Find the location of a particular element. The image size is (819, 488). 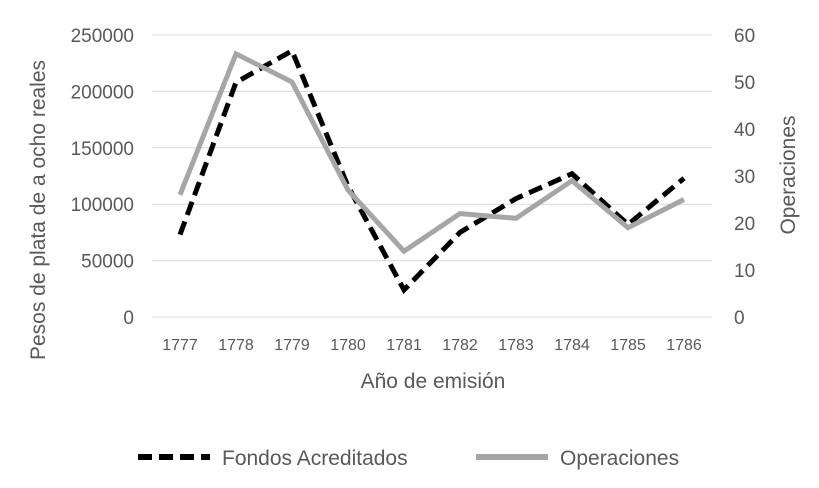

legend-label-operaciones: Operaciones is located at coordinates (619, 458).